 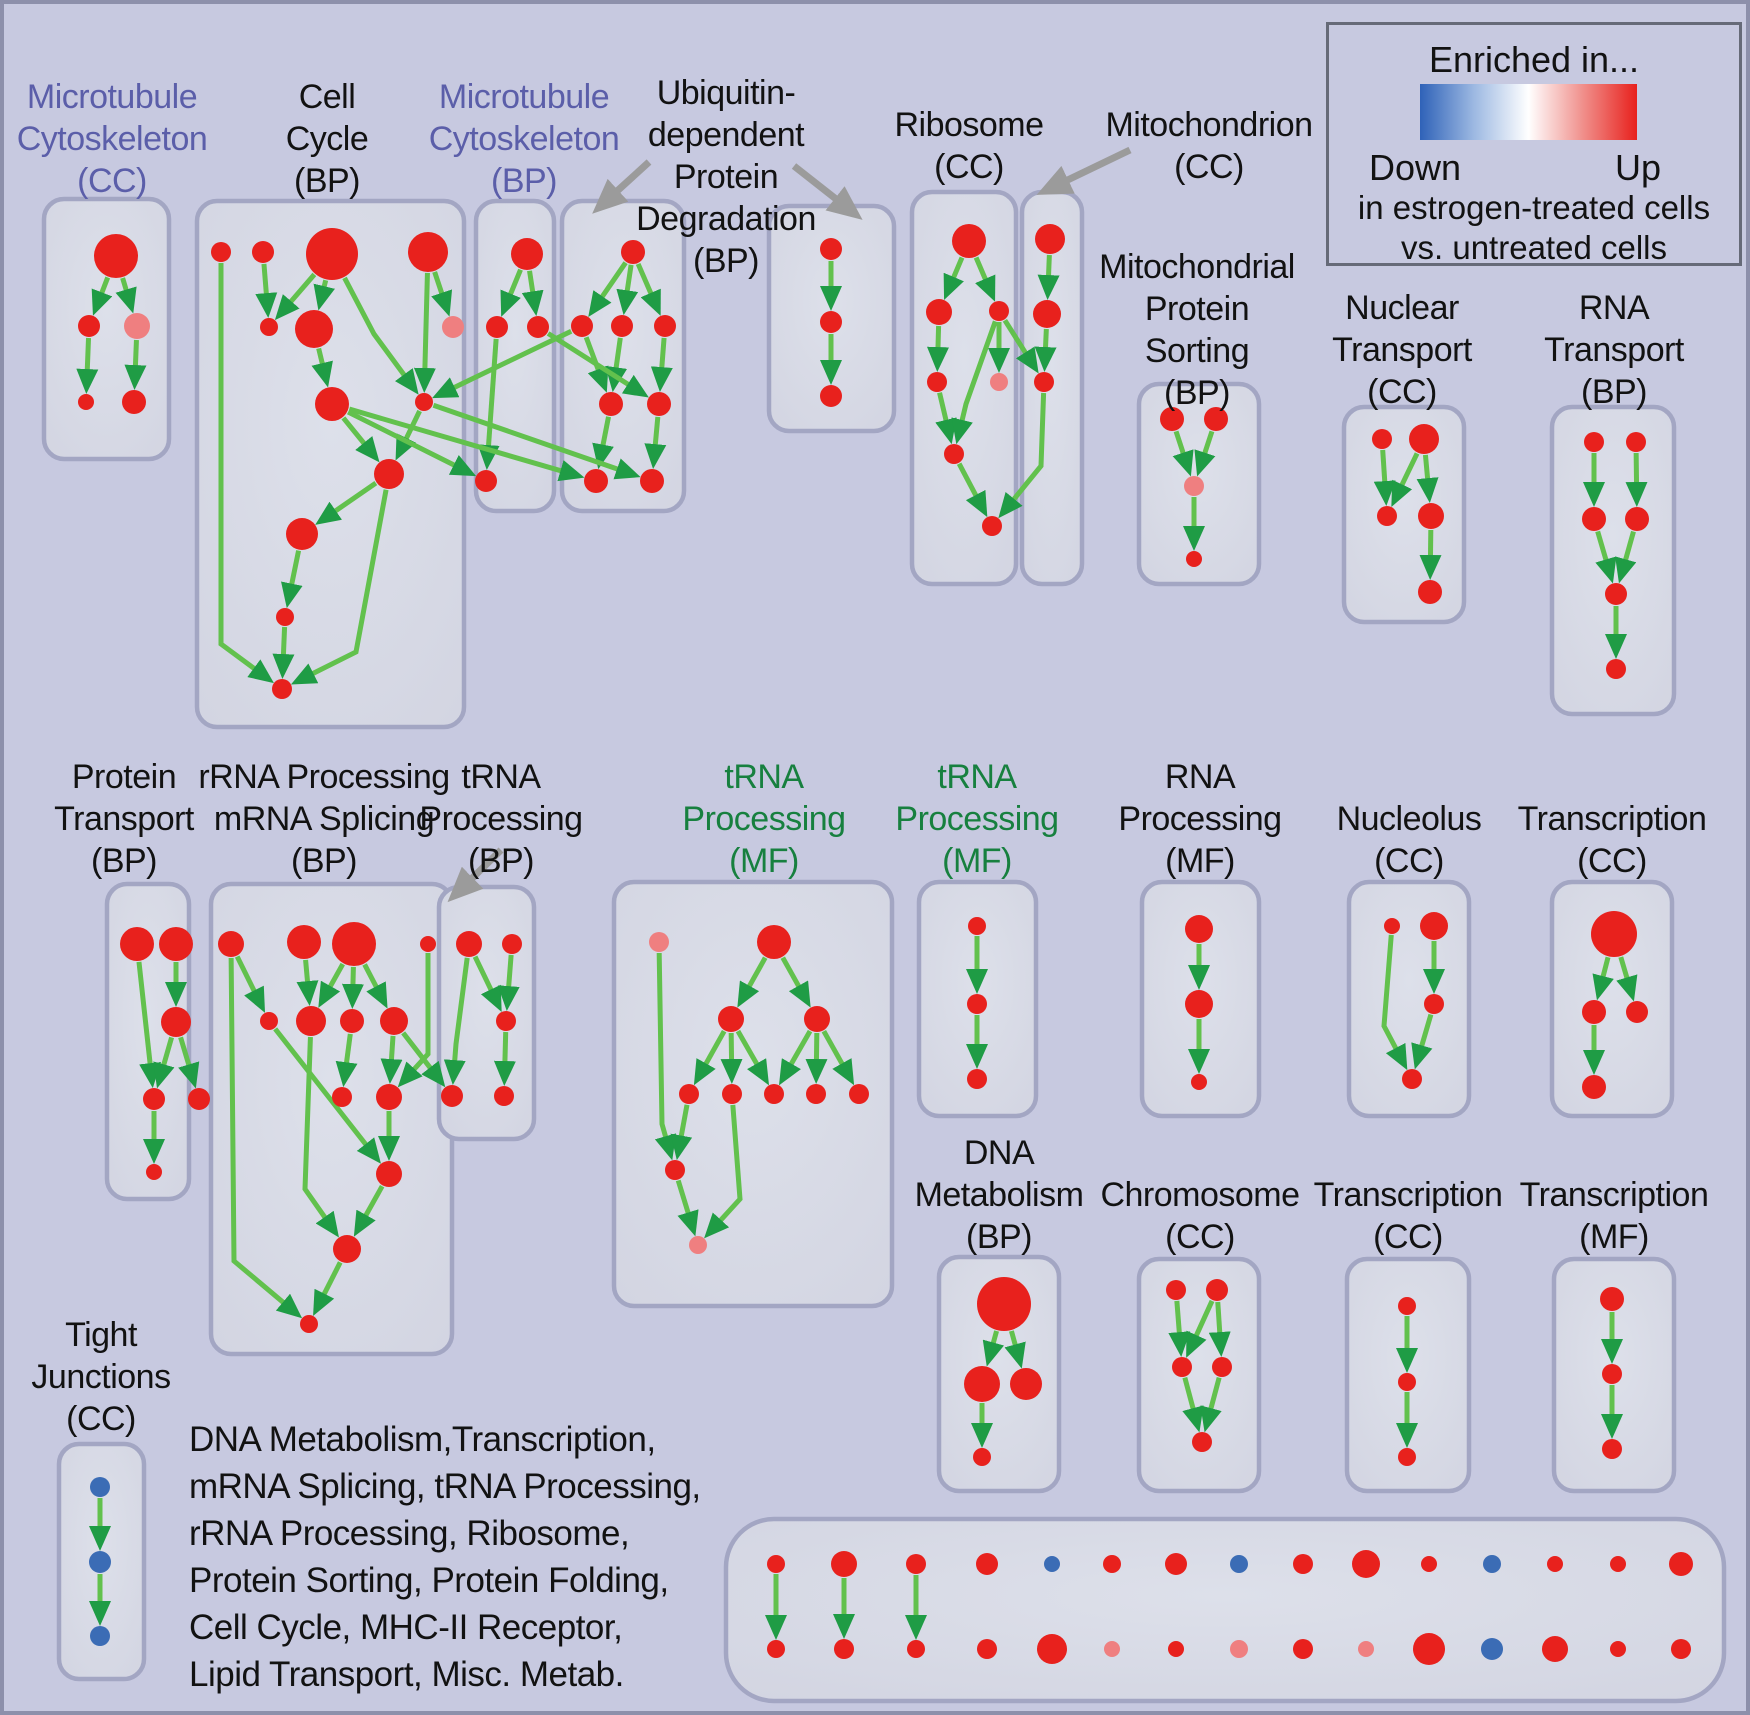 What do you see at coordinates (1408, 1216) in the screenshot?
I see `cluster-label-transcription-cc-bottom: Transcription (CC)` at bounding box center [1408, 1216].